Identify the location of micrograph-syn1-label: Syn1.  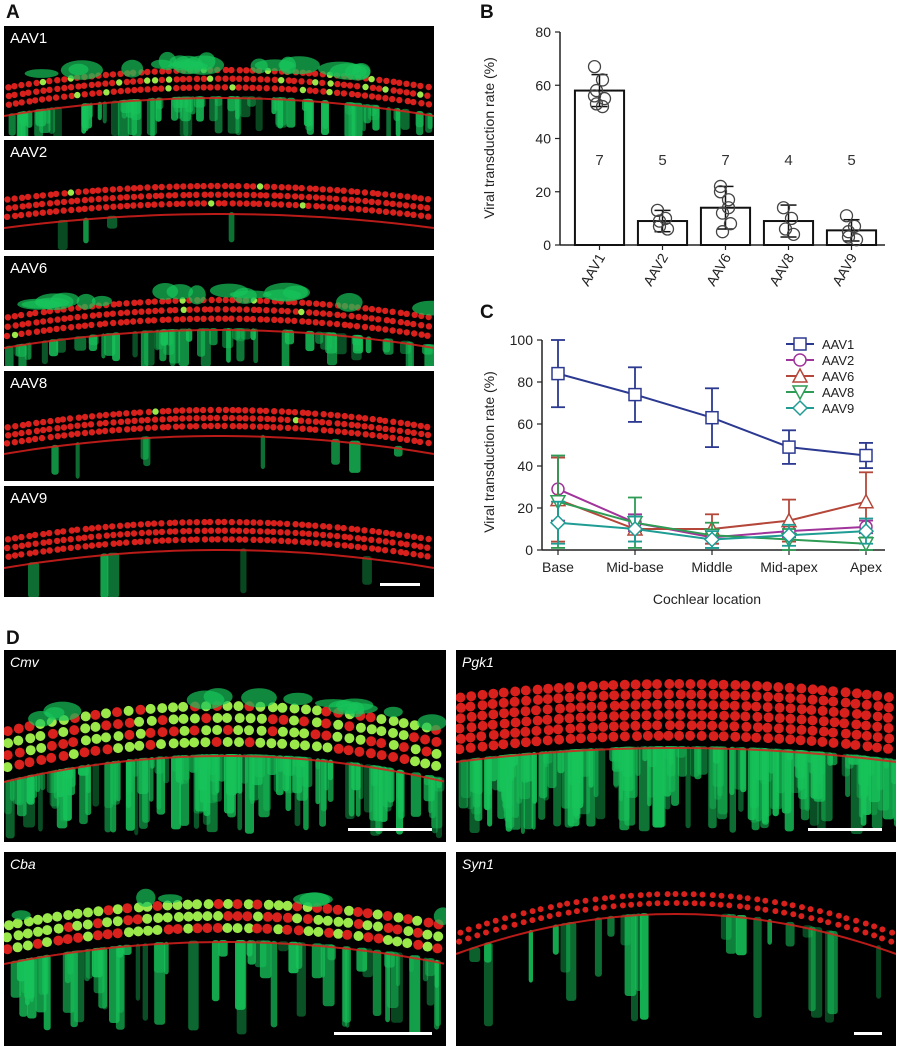
(478, 864).